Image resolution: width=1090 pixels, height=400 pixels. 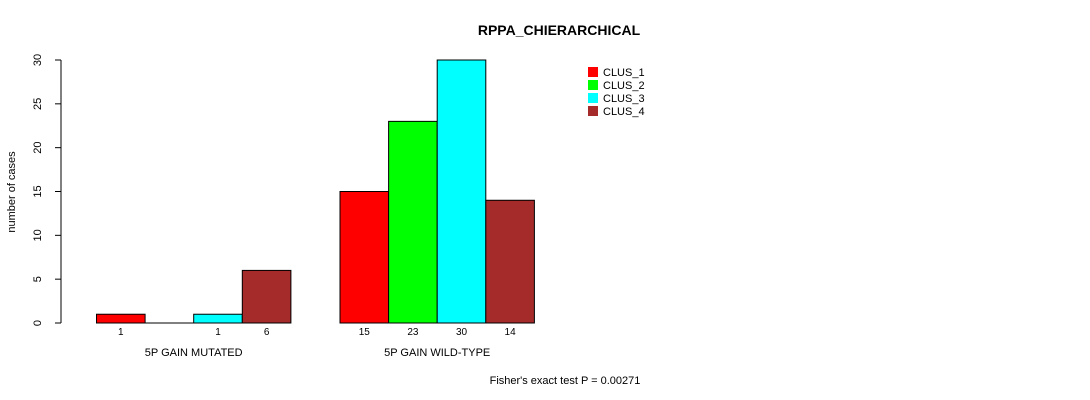 I want to click on y-axis-label: number of cases, so click(x=12, y=192).